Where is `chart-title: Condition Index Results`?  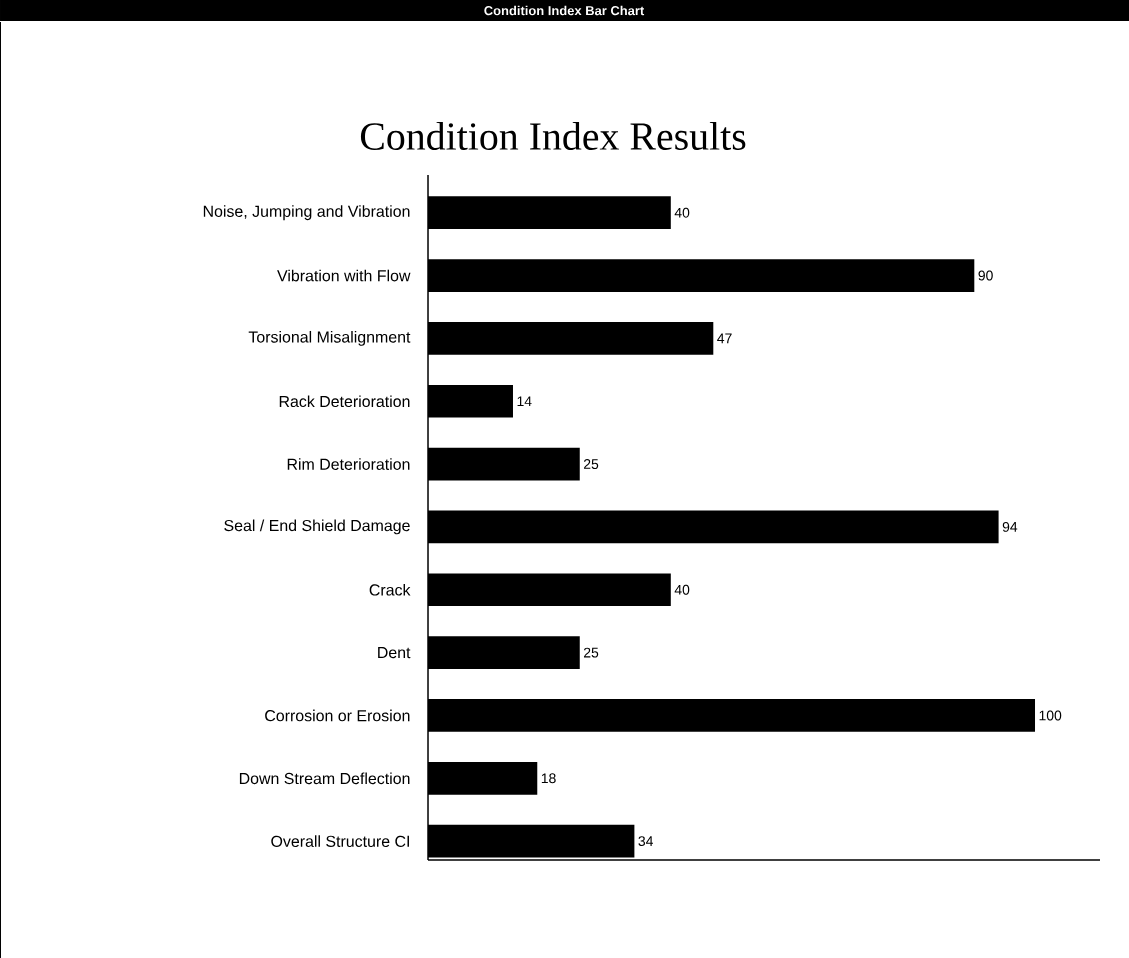 chart-title: Condition Index Results is located at coordinates (553, 136).